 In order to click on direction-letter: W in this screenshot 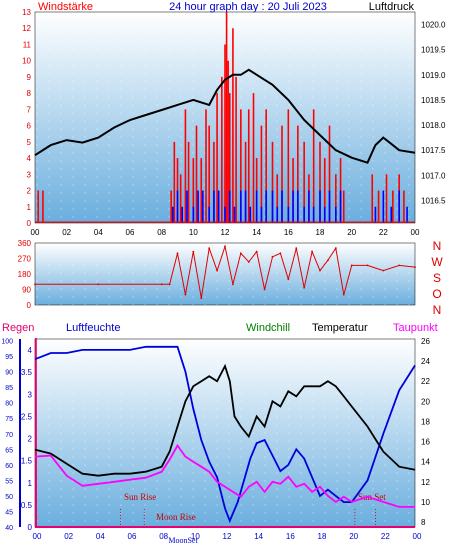, I will do `click(437, 262)`.